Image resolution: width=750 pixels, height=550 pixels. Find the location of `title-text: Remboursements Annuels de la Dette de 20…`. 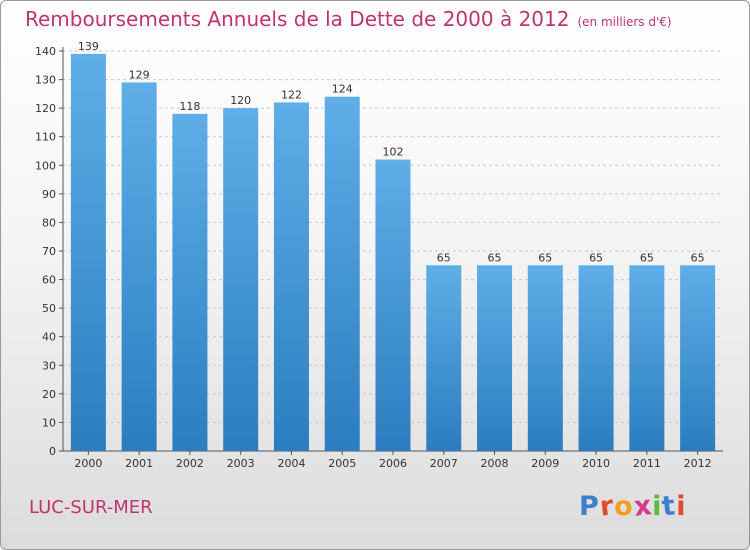

title-text: Remboursements Annuels de la Dette de 20… is located at coordinates (297, 19).